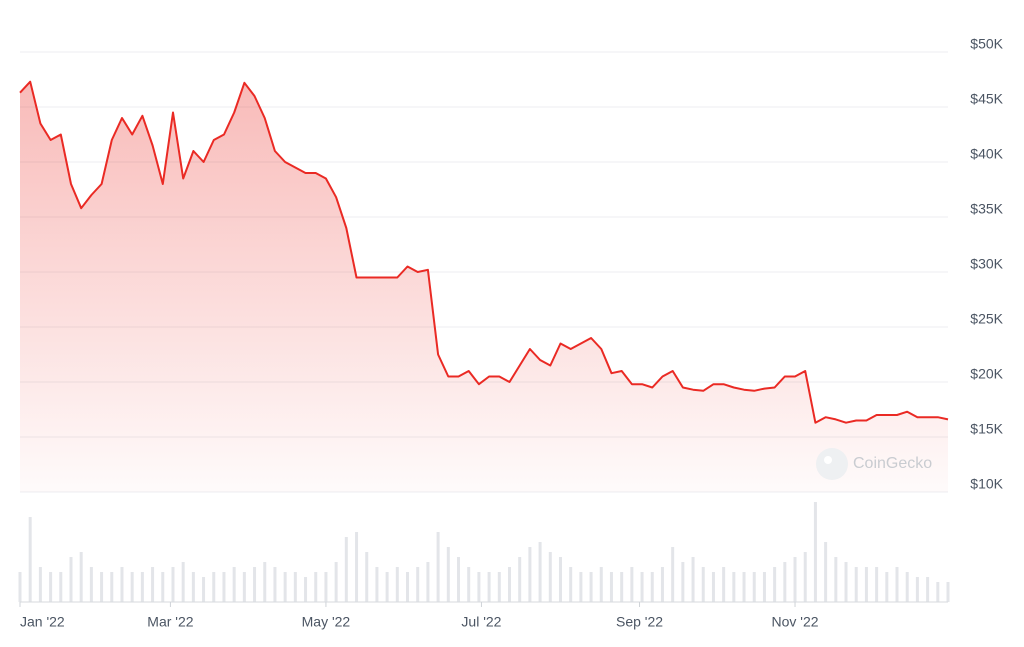 The width and height of the screenshot is (1024, 647). I want to click on x-tick-label: Jan '22, so click(42, 622).